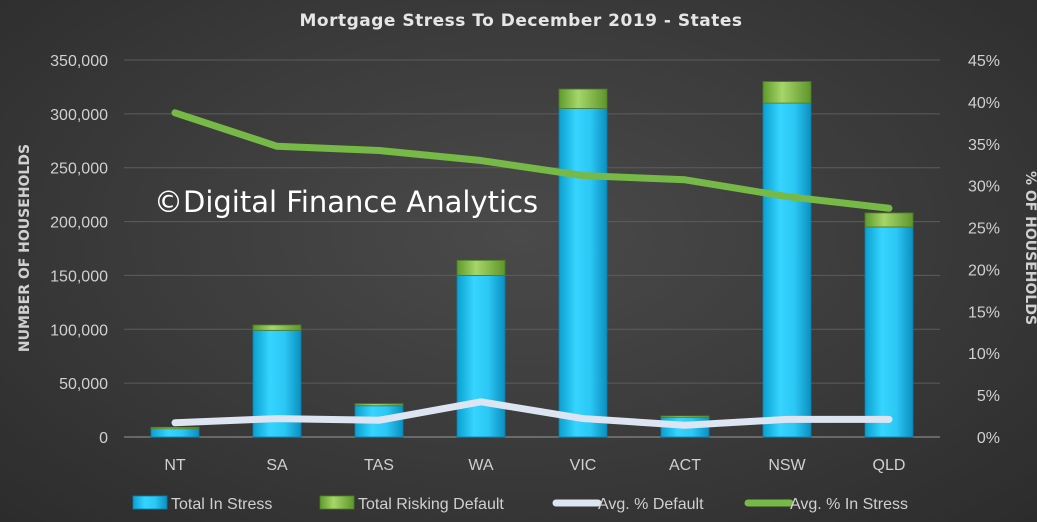  What do you see at coordinates (984, 145) in the screenshot?
I see `y2-tick-label: 35%` at bounding box center [984, 145].